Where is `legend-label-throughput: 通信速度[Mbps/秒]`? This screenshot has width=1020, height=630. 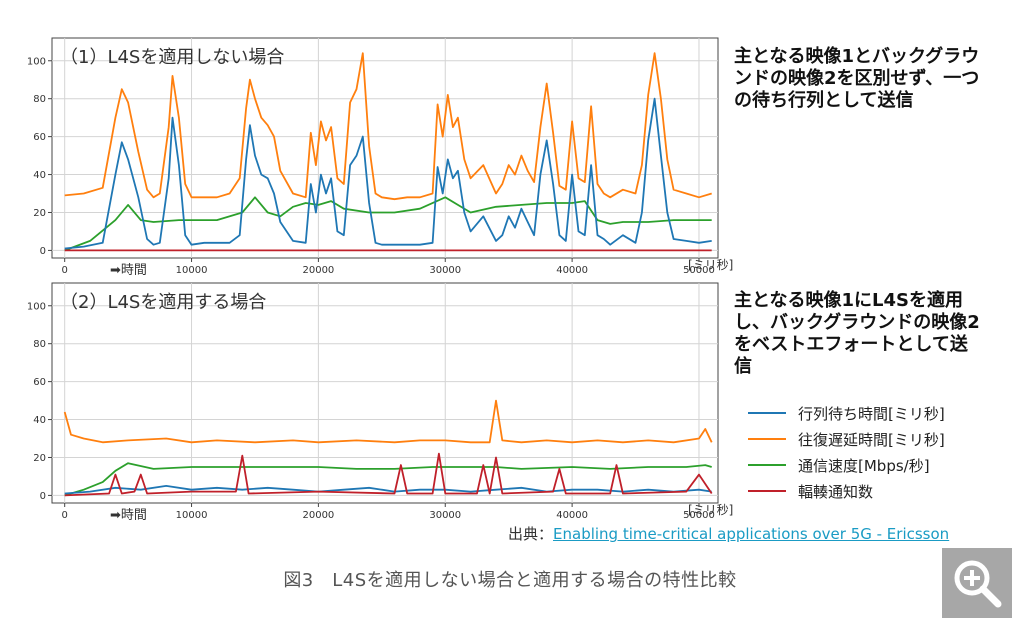 legend-label-throughput: 通信速度[Mbps/秒] is located at coordinates (864, 465).